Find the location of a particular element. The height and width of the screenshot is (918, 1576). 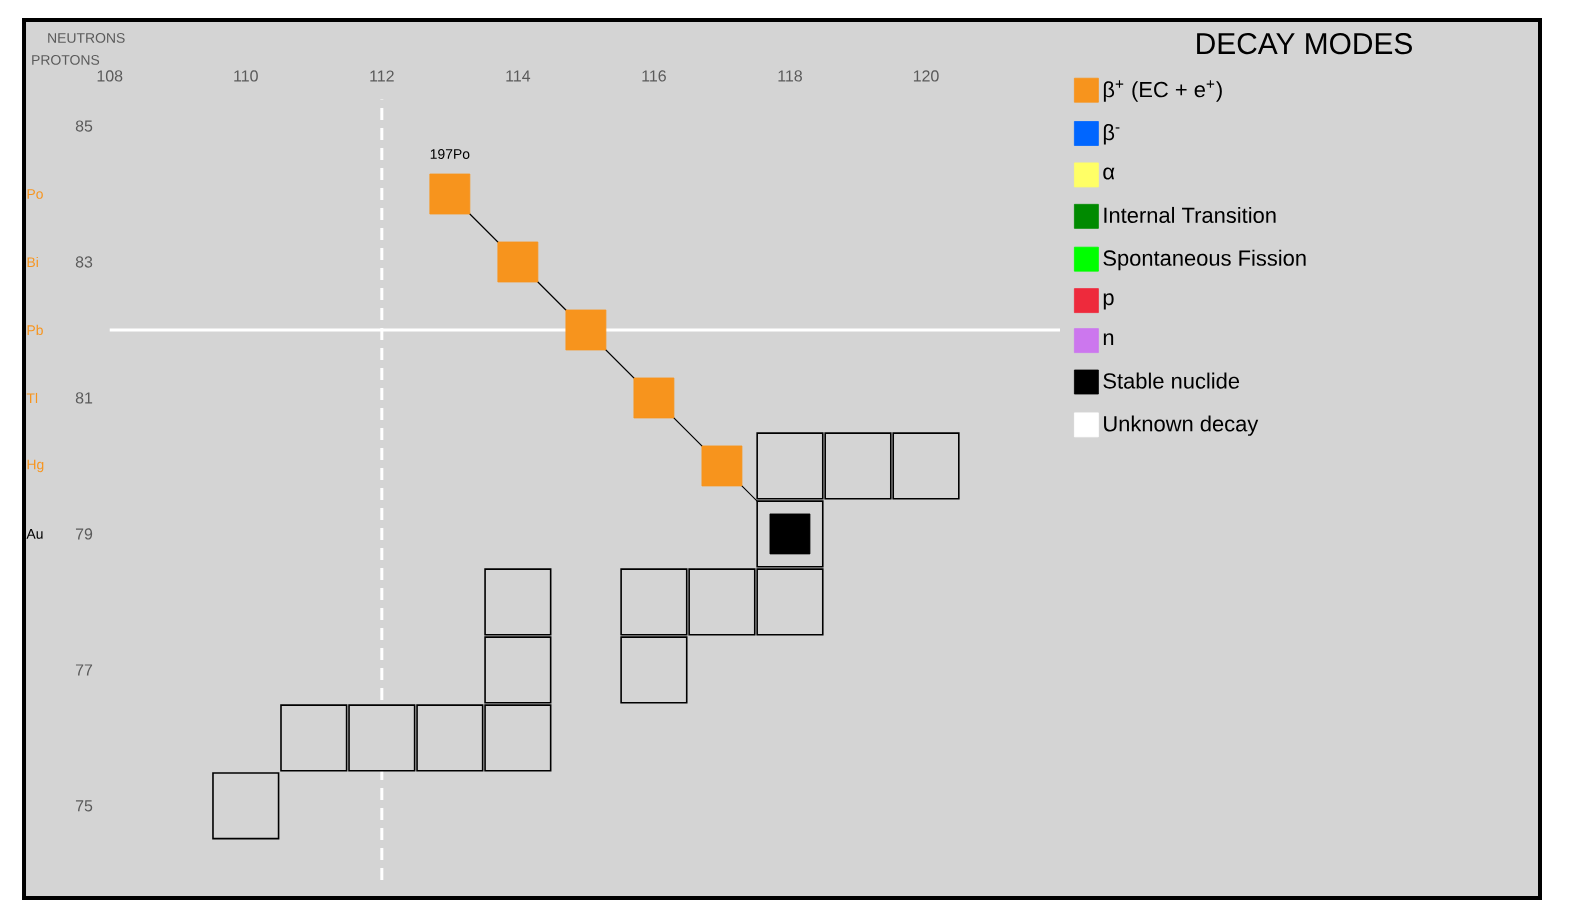

legend-label: Stable nuclide is located at coordinates (1171, 380).